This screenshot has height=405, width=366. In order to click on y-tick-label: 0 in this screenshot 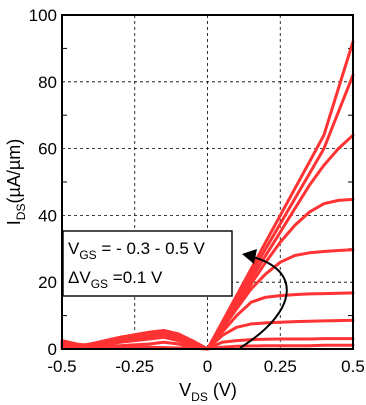, I will do `click(52, 349)`.